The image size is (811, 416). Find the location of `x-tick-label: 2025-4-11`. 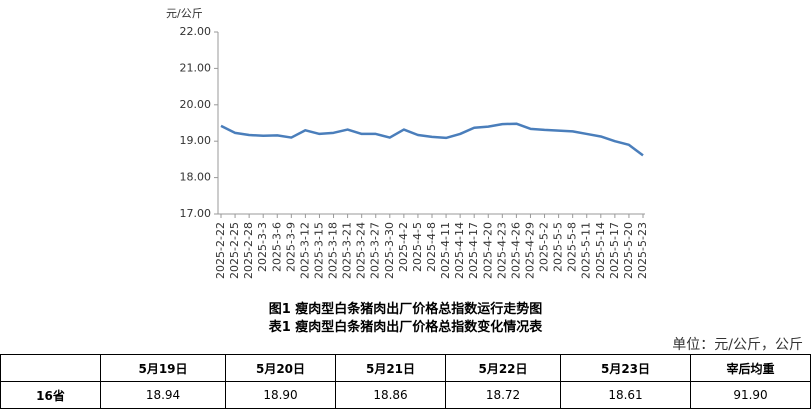

x-tick-label: 2025-4-11 is located at coordinates (445, 250).